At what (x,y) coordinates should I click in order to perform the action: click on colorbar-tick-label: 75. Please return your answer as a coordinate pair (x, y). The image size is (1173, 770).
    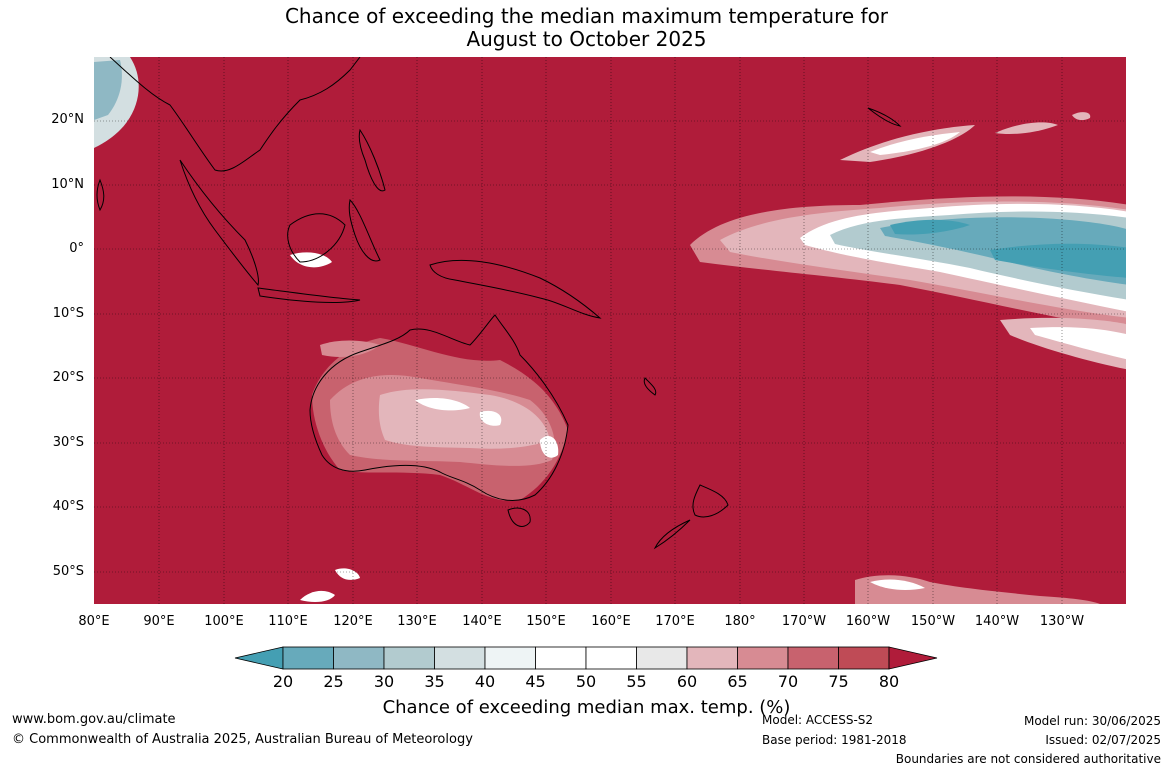
    Looking at the image, I should click on (838, 681).